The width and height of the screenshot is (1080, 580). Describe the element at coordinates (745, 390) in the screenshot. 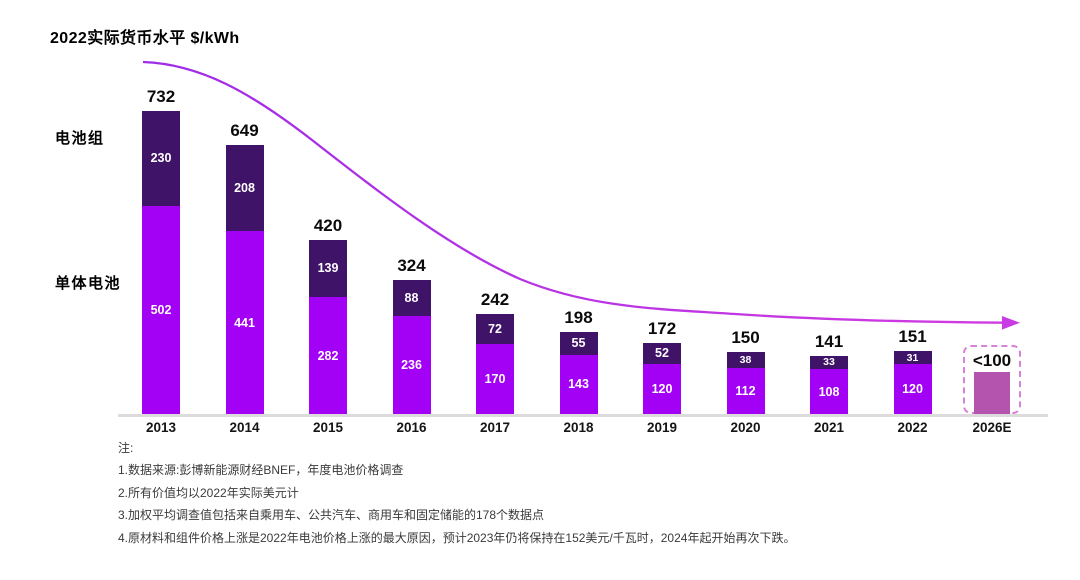

I see `bar-segment-cell: 112` at that location.